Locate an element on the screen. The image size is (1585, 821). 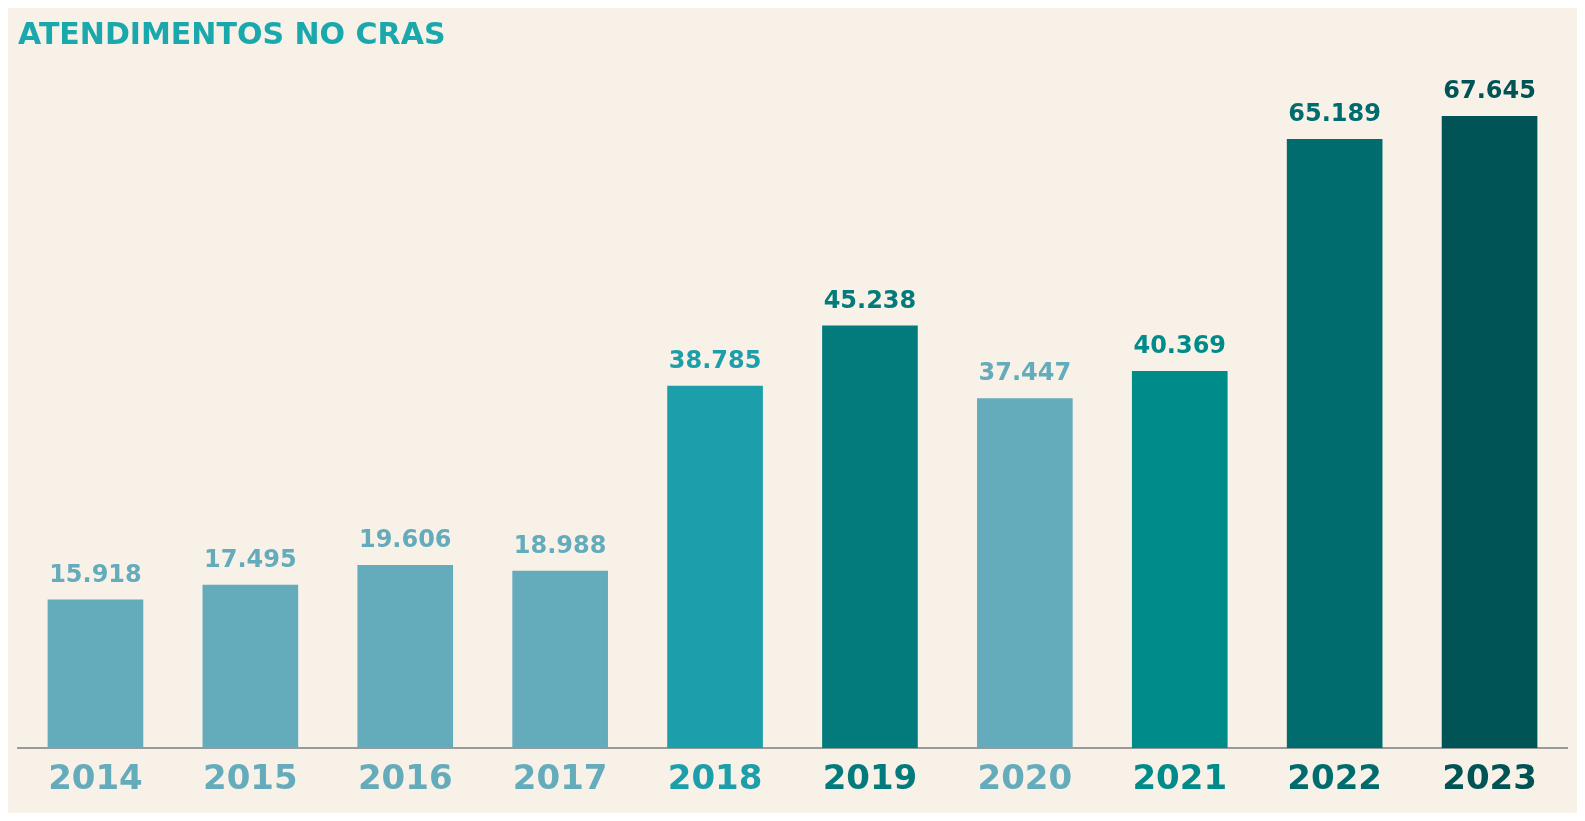
chart-title: ATENDIMENTOS NO CRAS is located at coordinates (232, 33).